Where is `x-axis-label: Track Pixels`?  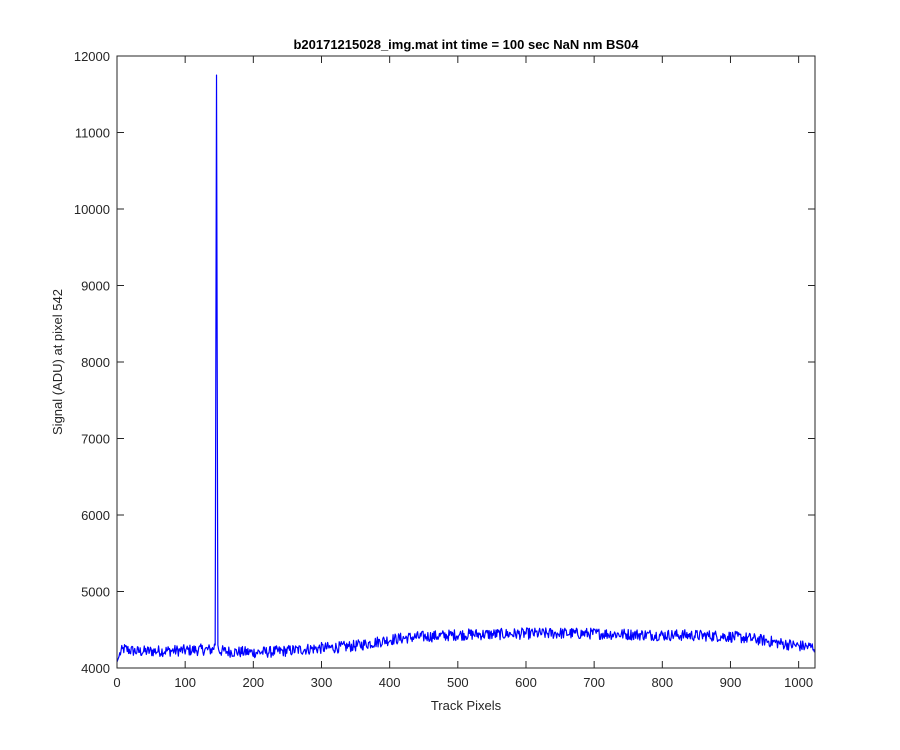 x-axis-label: Track Pixels is located at coordinates (466, 705).